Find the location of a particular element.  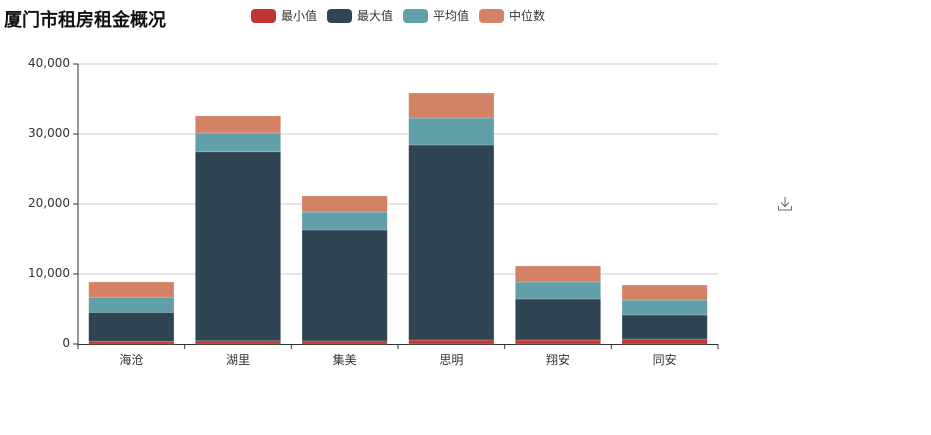

x-tick-label: 集美 is located at coordinates (344, 360).